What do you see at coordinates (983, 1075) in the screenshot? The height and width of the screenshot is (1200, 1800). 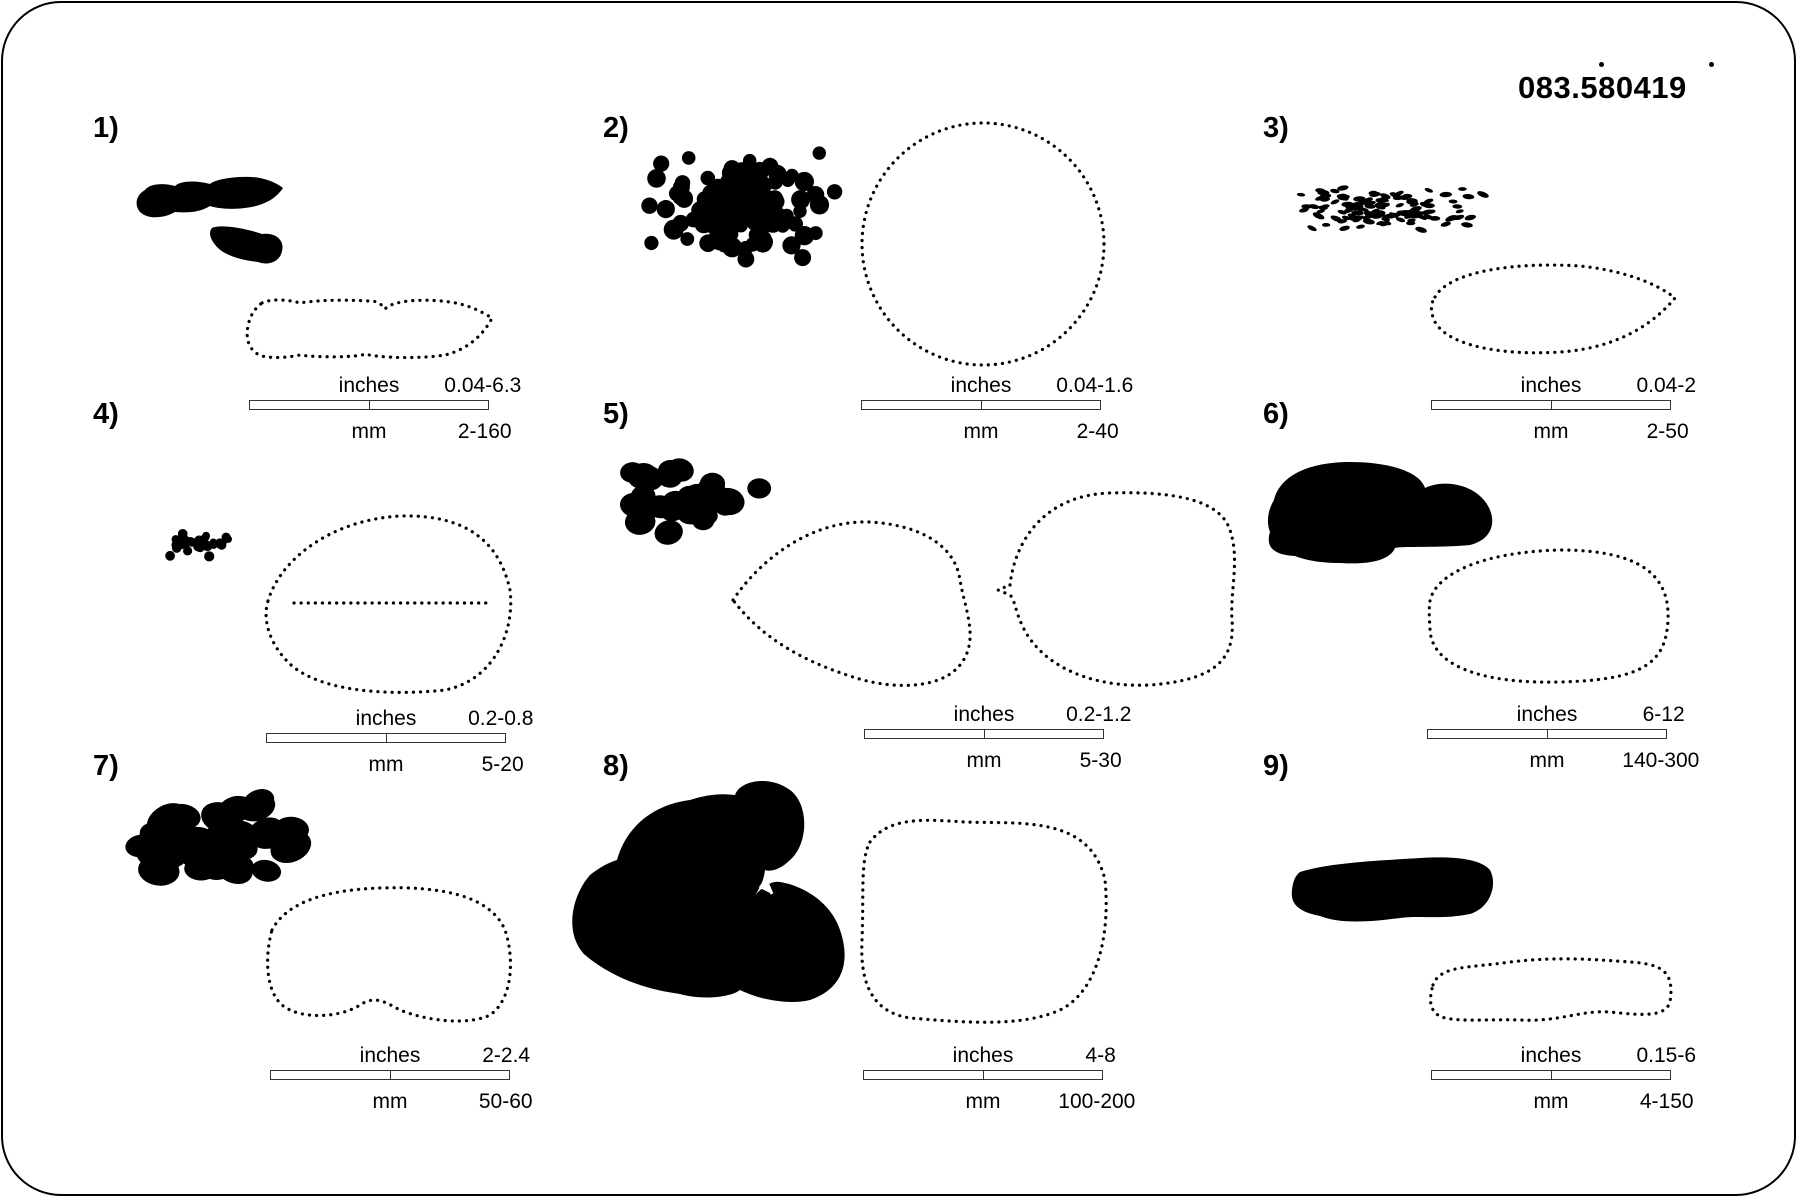 I see `scale-8-bar` at bounding box center [983, 1075].